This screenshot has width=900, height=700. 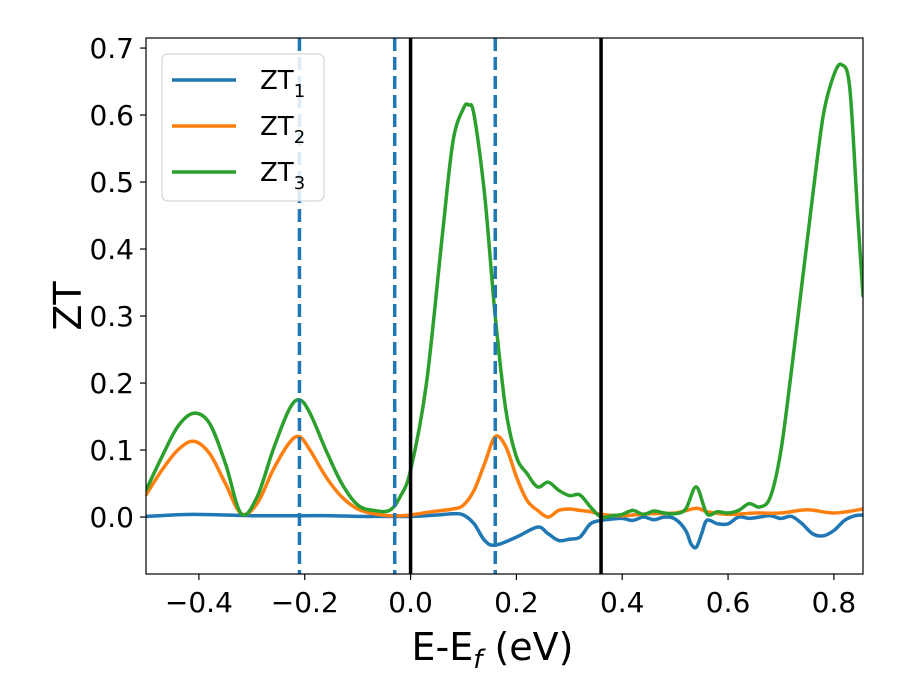 I want to click on y-axis: 0.0 0.1 0.2 0.3 0.4 0.5 0.6 0.7, so click(x=117, y=283).